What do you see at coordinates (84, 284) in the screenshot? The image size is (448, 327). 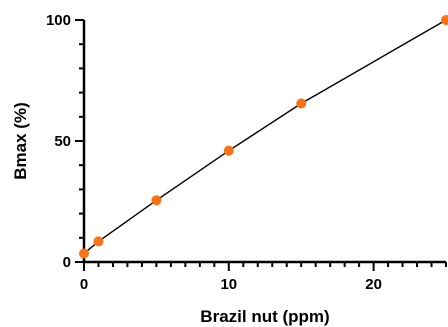 I see `x-tick-label: 0` at bounding box center [84, 284].